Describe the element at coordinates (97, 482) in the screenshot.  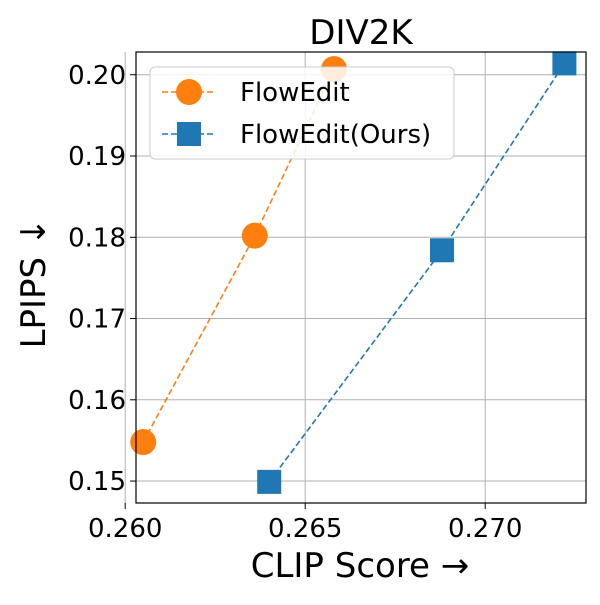
I see `y-tick-label: 0.15` at that location.